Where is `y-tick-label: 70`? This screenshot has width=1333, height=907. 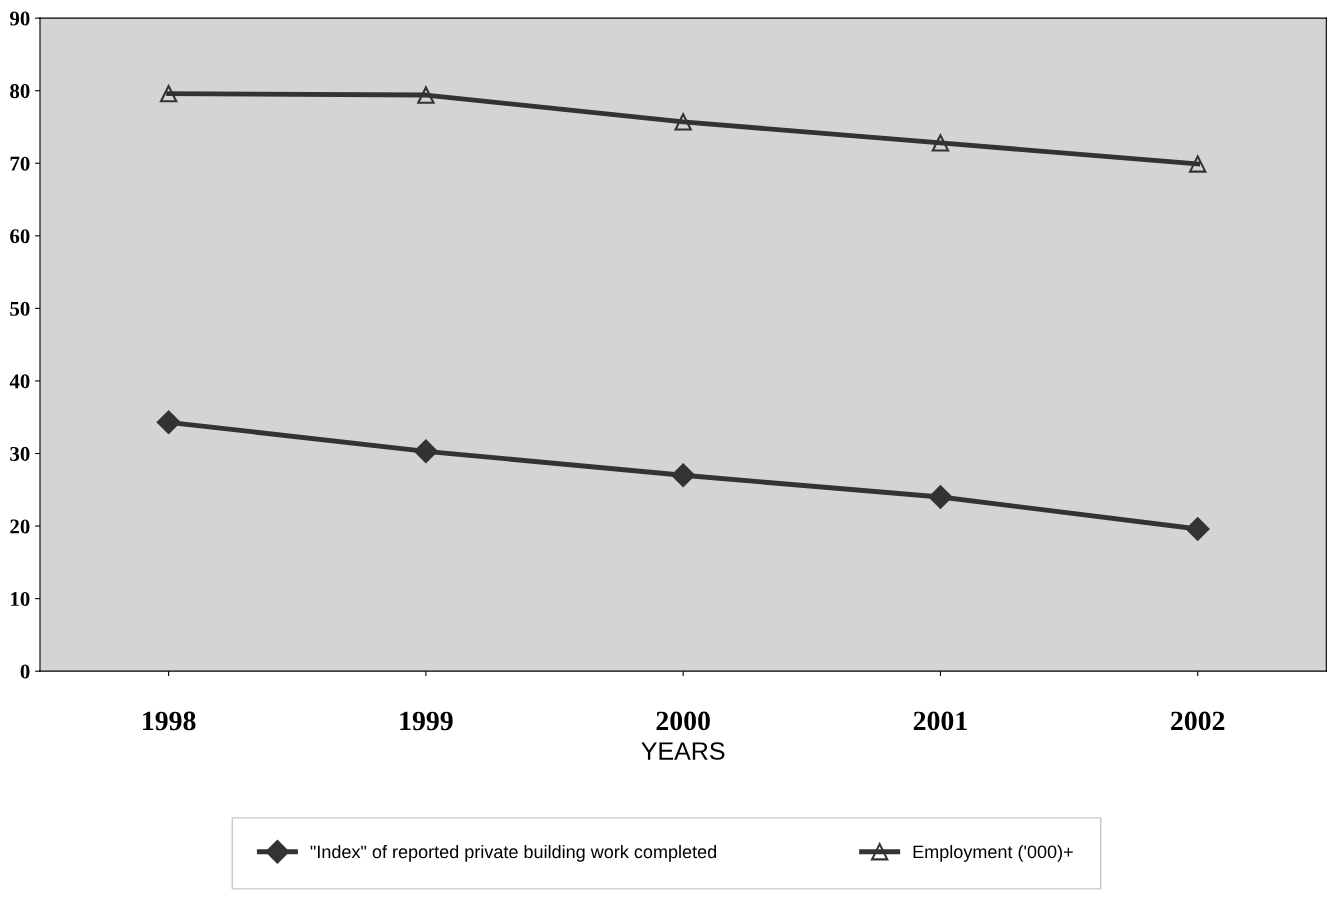
y-tick-label: 70 is located at coordinates (20, 163).